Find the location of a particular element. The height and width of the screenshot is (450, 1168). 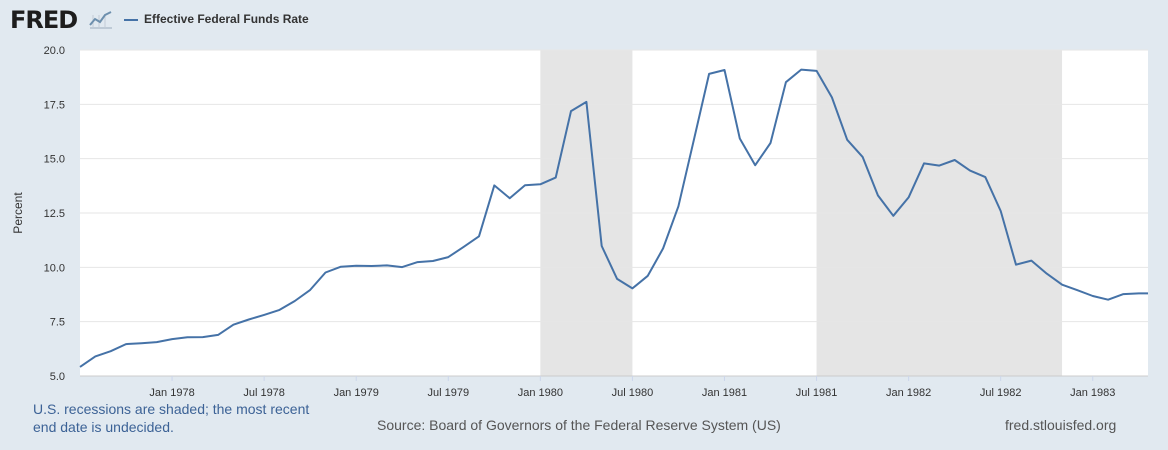

x-tick-label: Jul 1979 is located at coordinates (448, 393).